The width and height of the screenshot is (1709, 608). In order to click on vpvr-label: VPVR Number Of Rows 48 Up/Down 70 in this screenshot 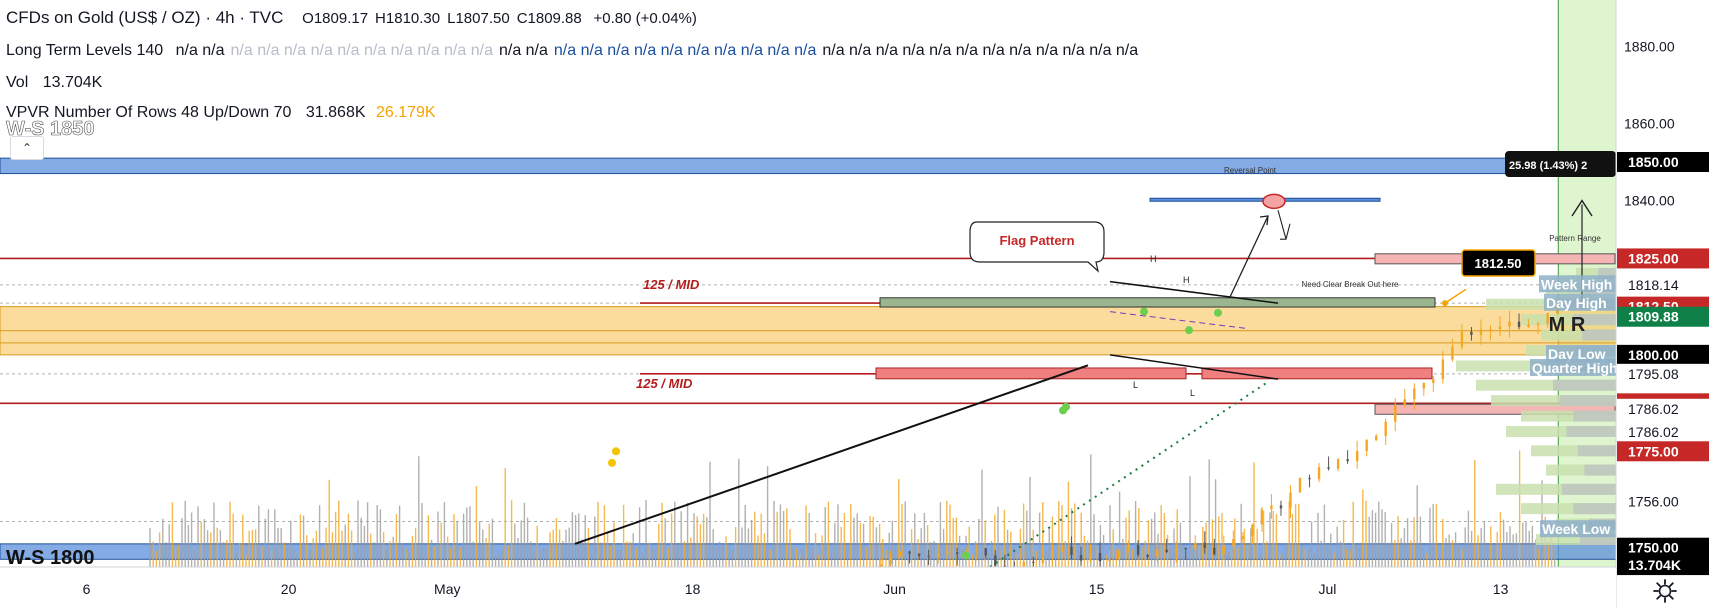, I will do `click(149, 112)`.